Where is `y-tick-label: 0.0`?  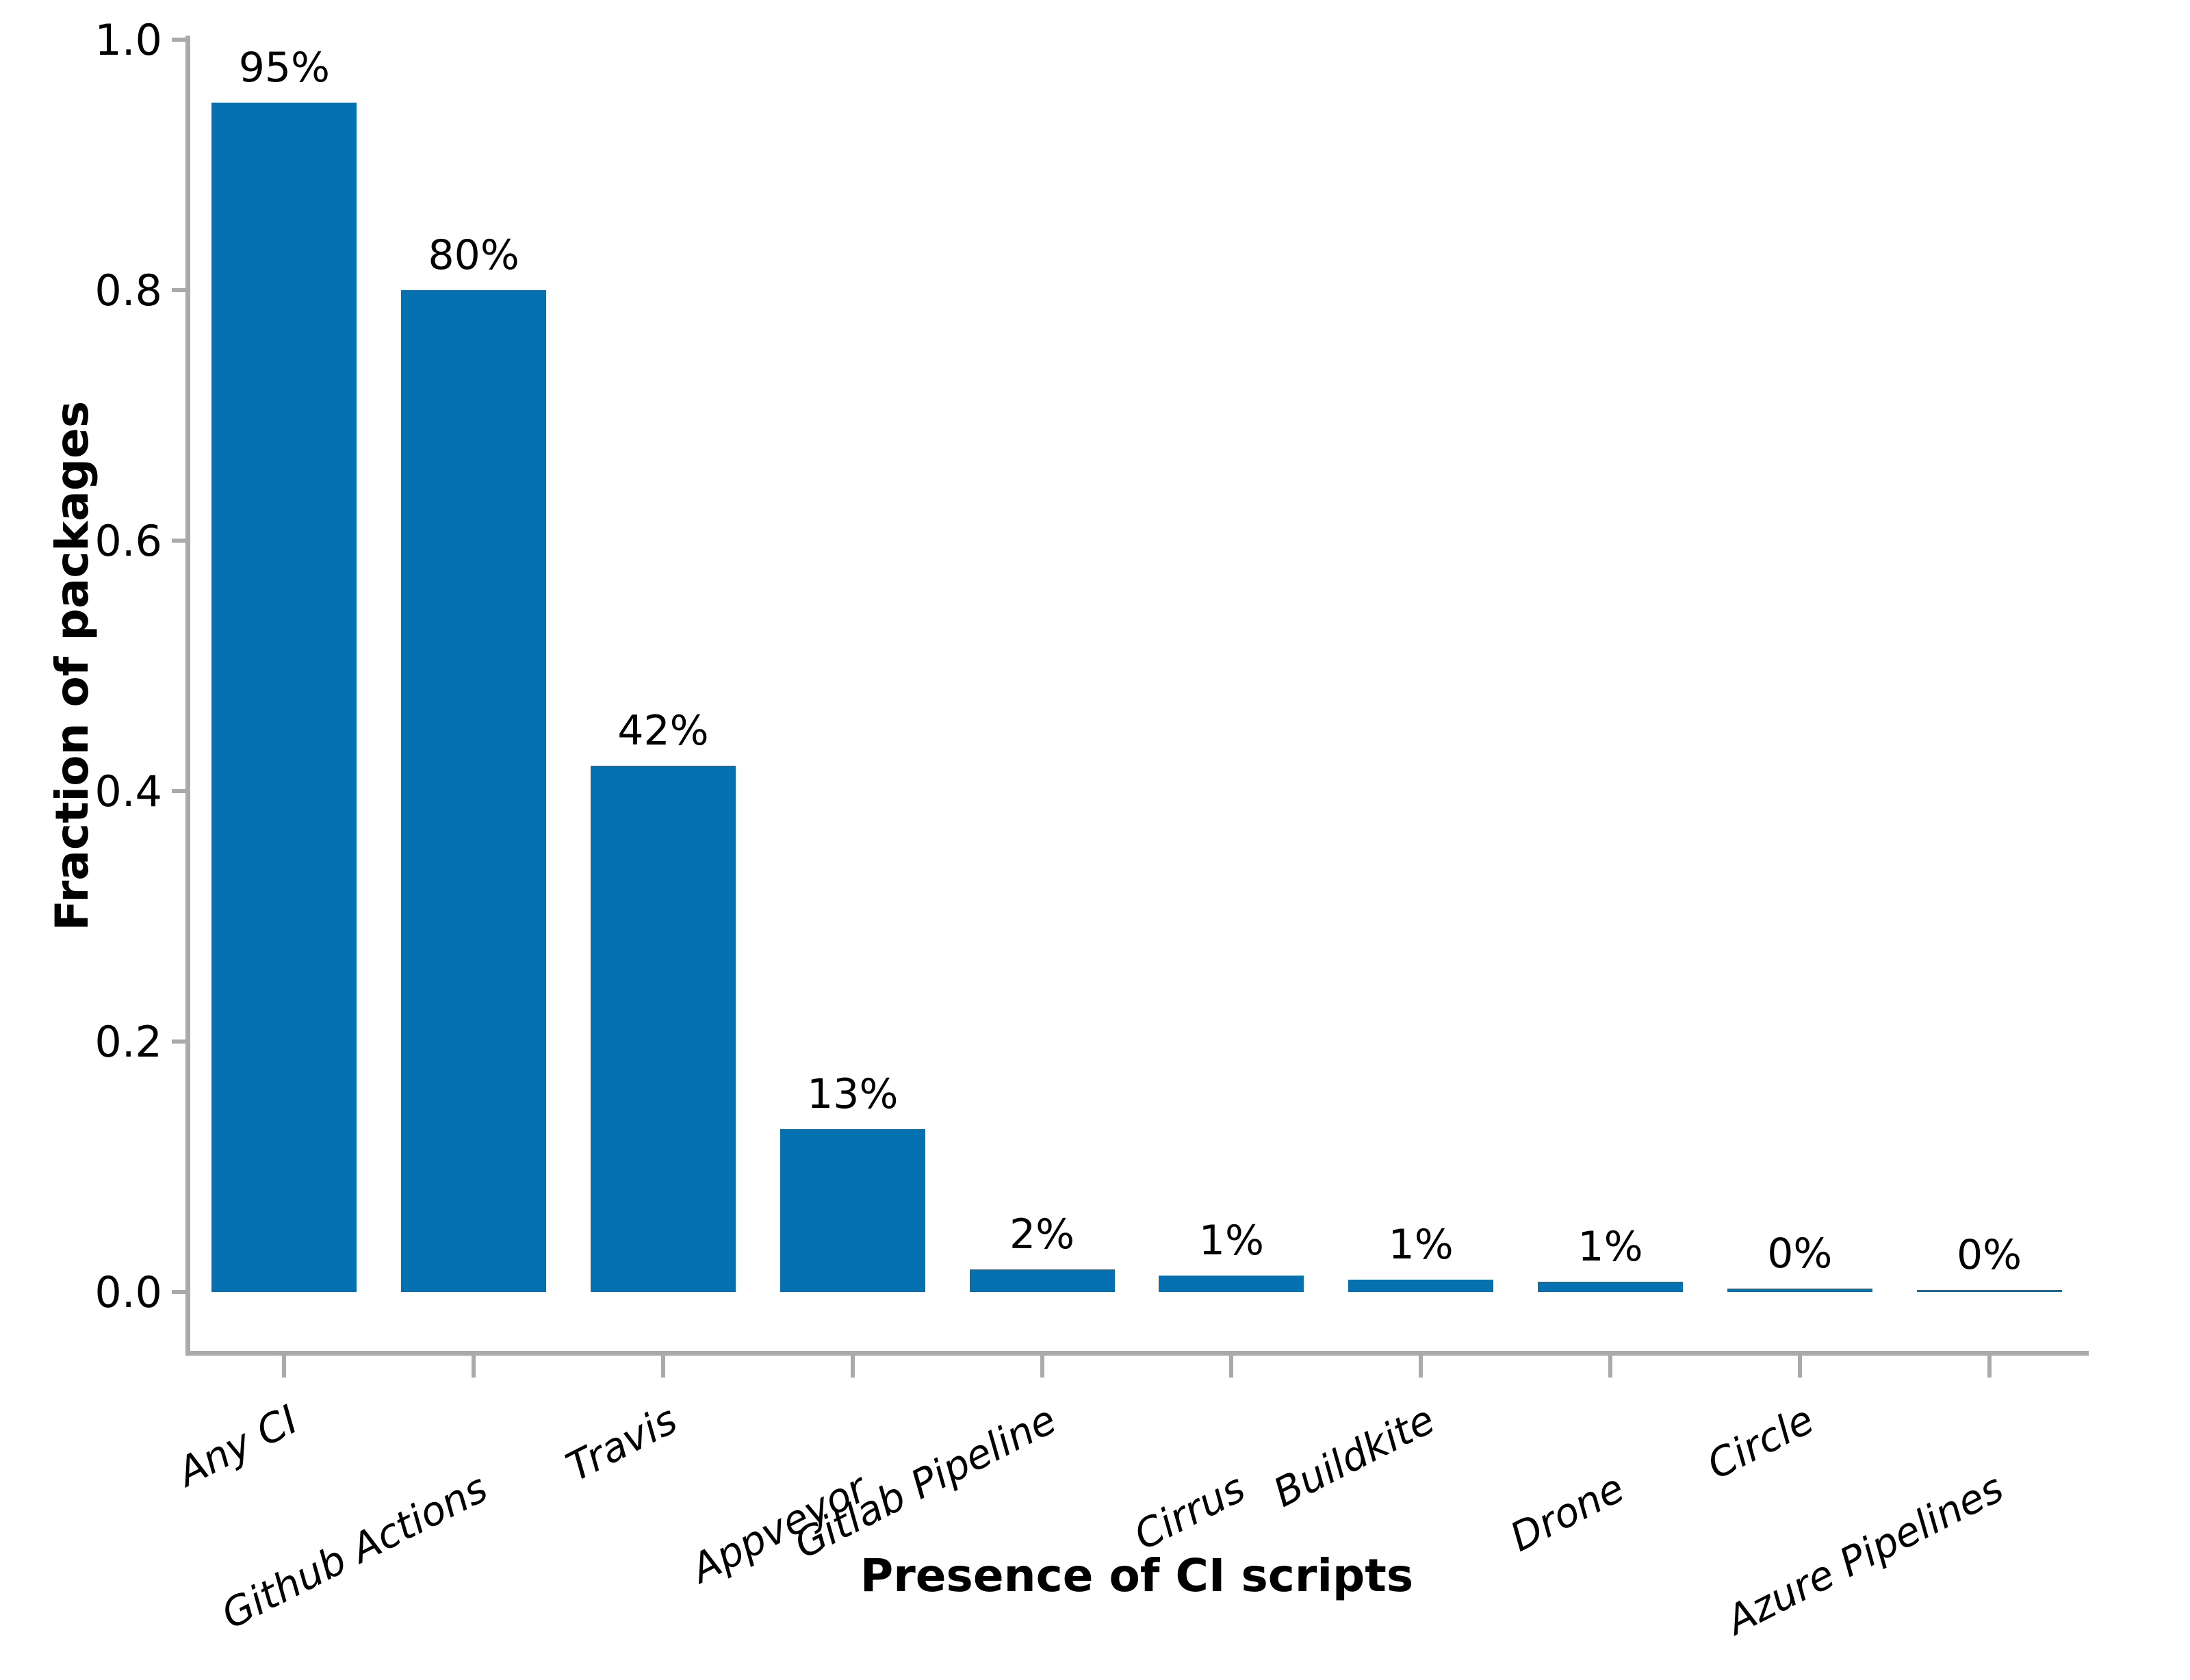
y-tick-label: 0.0 is located at coordinates (128, 1292).